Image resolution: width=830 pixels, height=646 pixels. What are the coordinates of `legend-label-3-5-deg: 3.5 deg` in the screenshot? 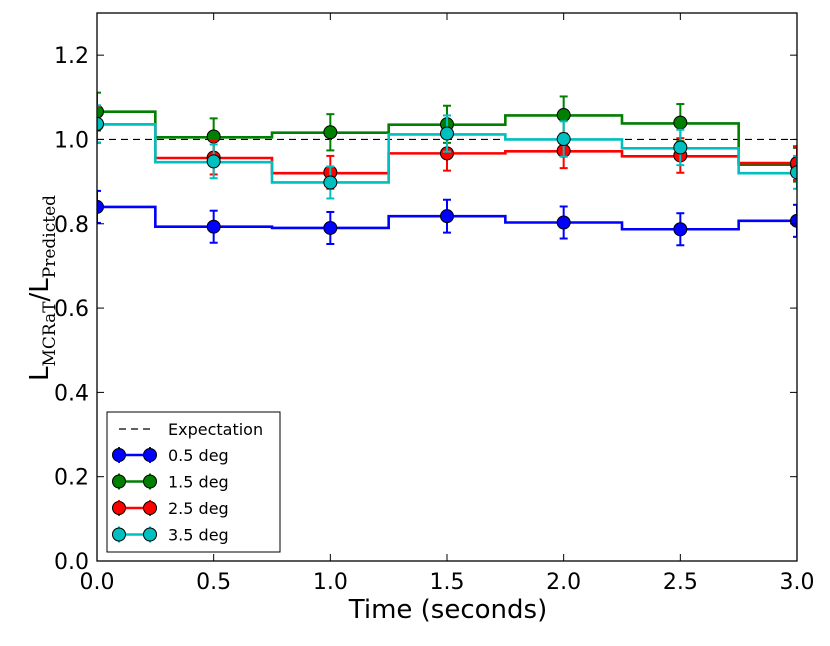 It's located at (198, 535).